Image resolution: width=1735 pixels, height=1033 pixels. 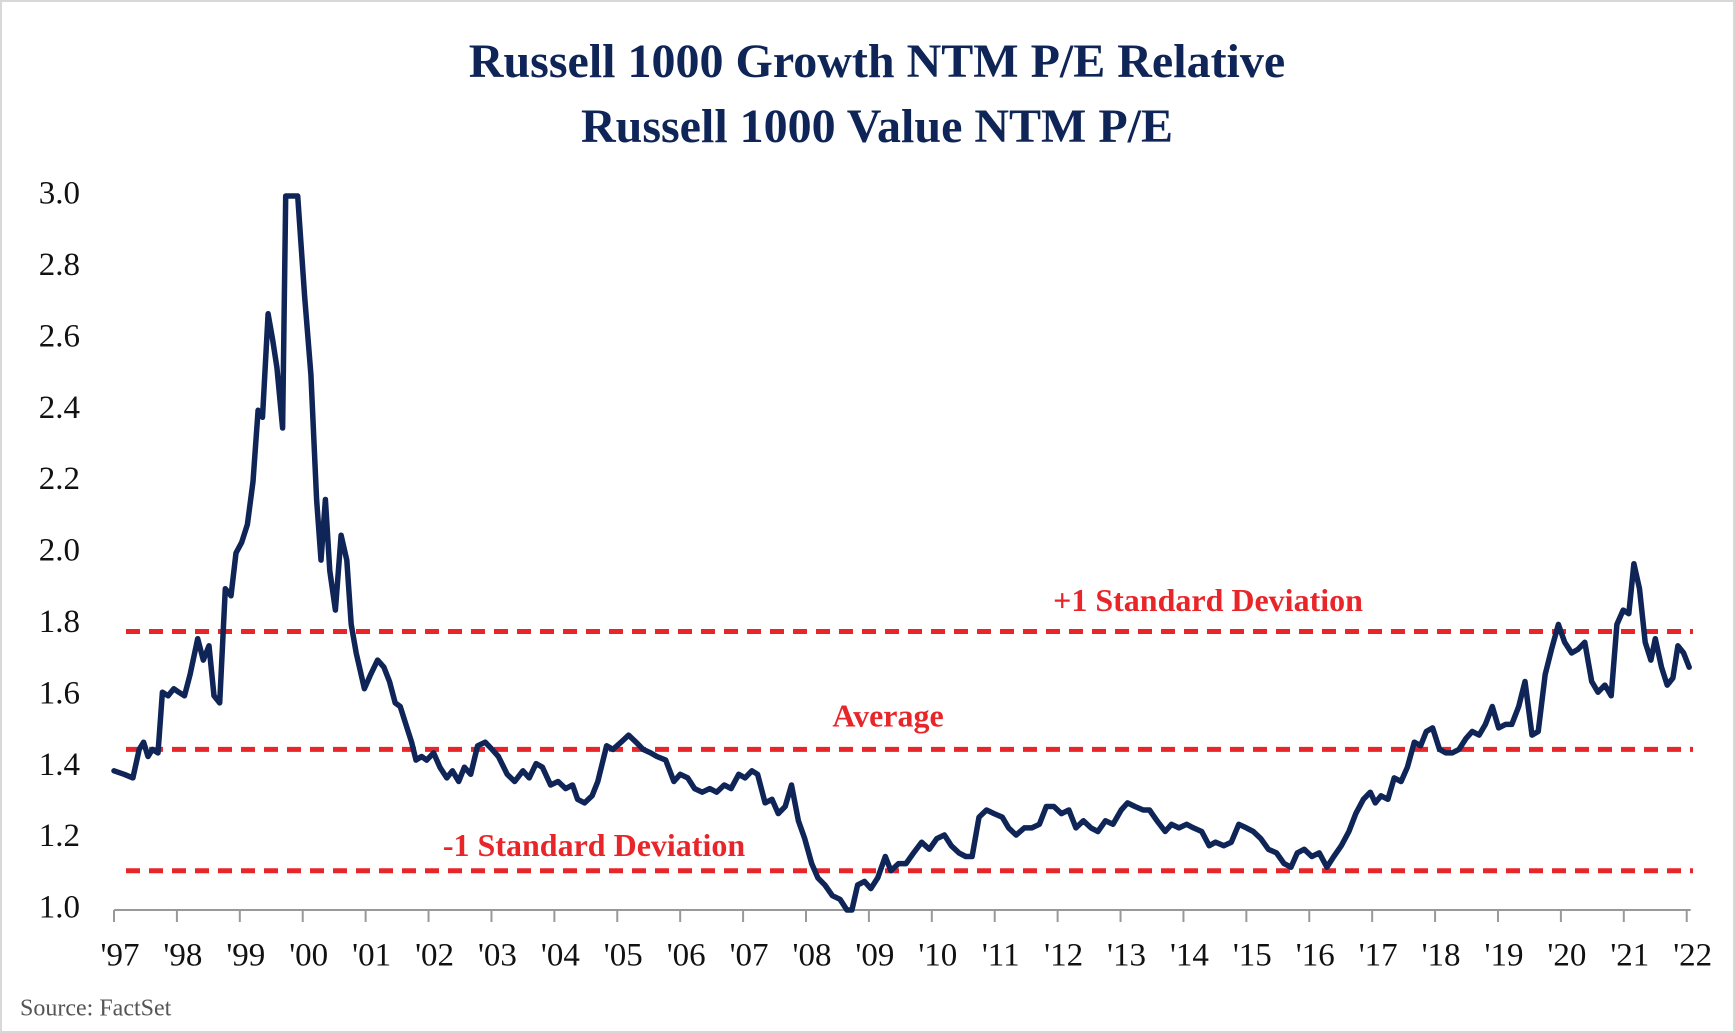 What do you see at coordinates (1629, 956) in the screenshot?
I see `x-tick-label: '21` at bounding box center [1629, 956].